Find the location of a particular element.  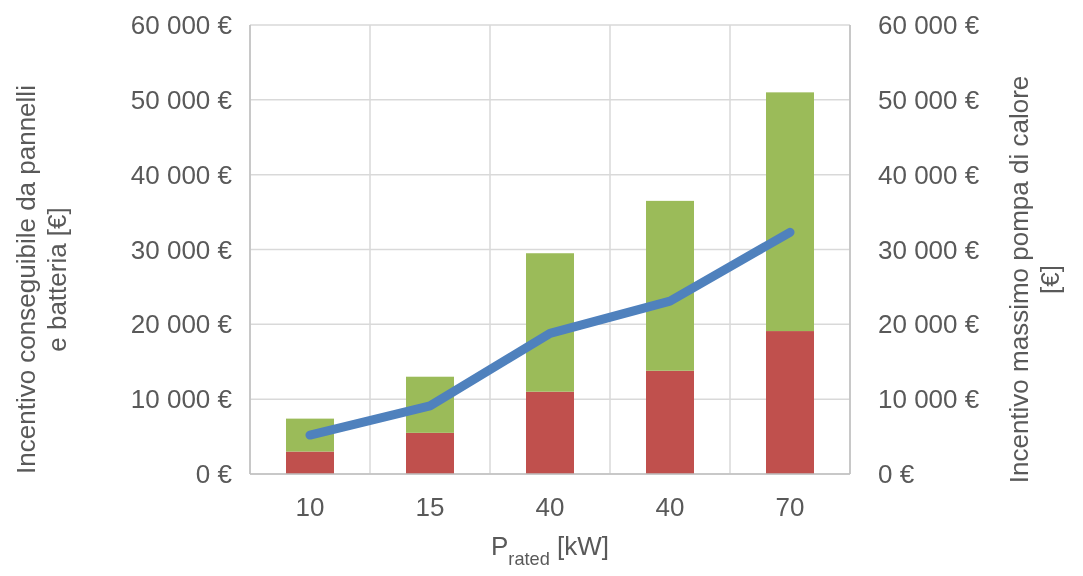

y-tick-label: 20 000 € is located at coordinates (181, 324).